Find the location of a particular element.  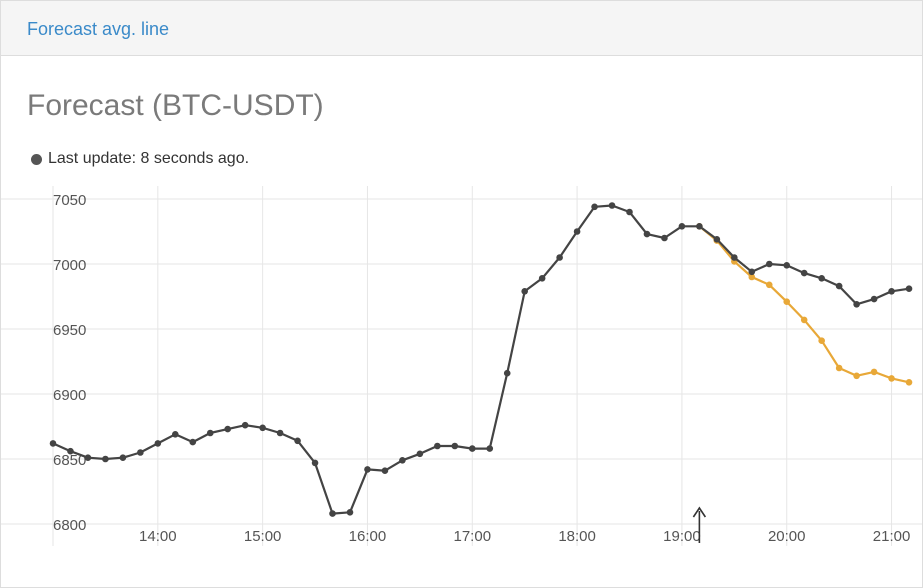

x-tick-label: 15:00 is located at coordinates (263, 536).